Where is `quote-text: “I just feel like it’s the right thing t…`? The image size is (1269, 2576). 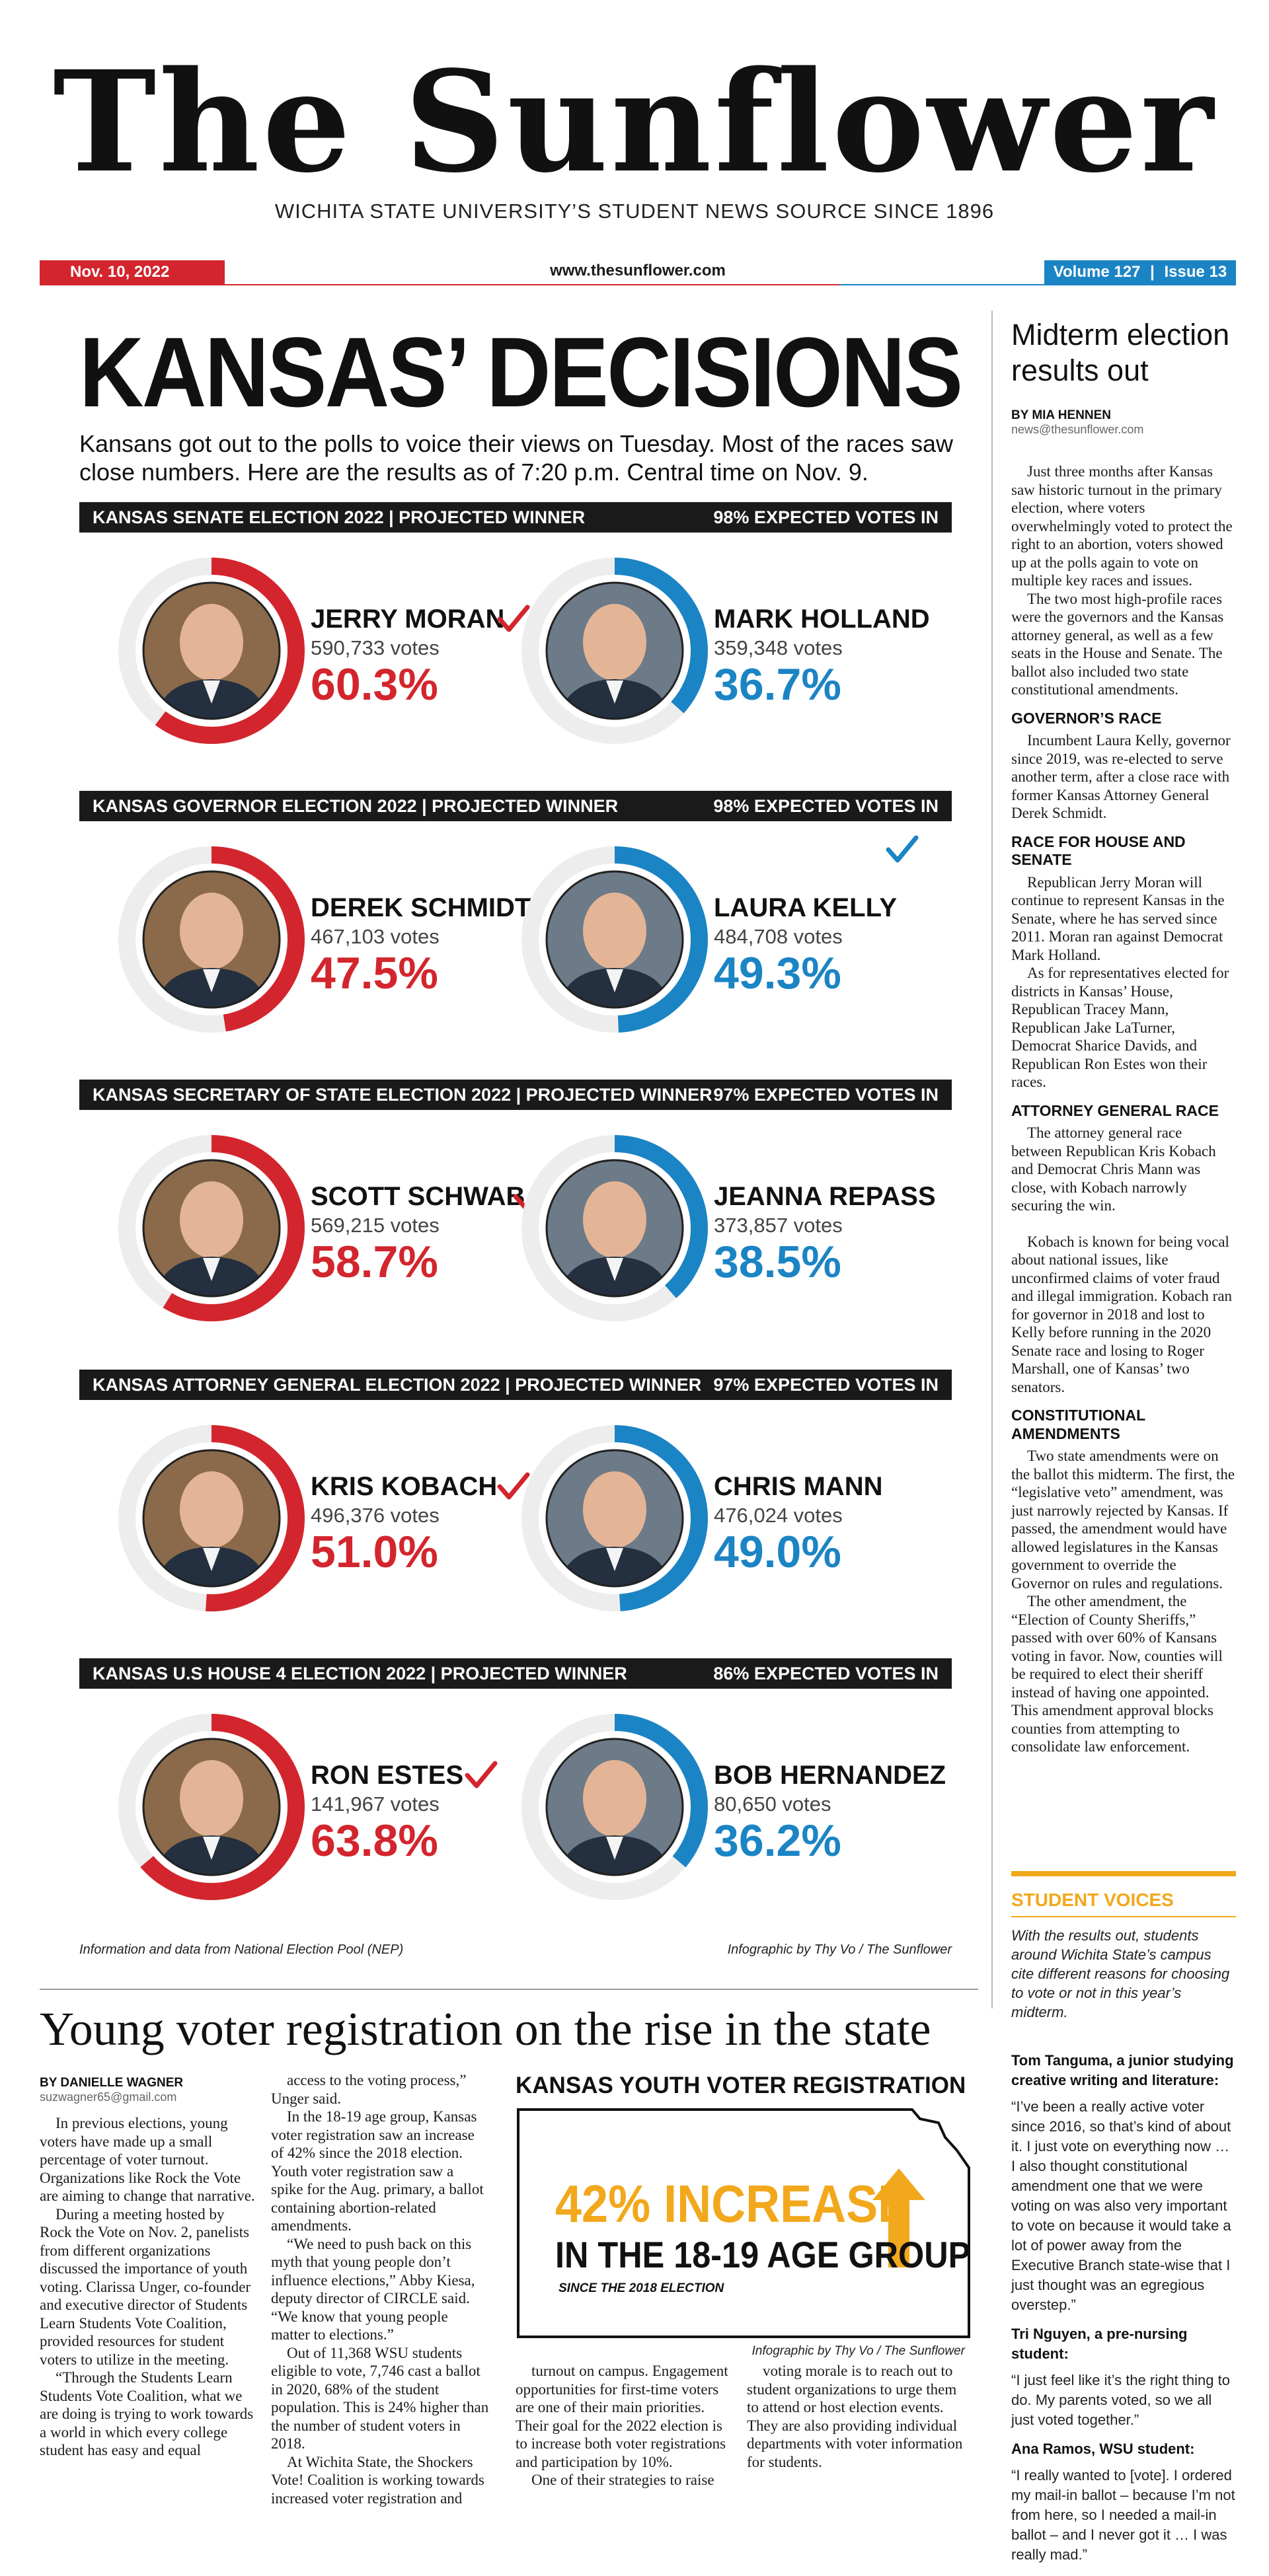 quote-text: “I just feel like it’s the right thing t… is located at coordinates (1120, 2400).